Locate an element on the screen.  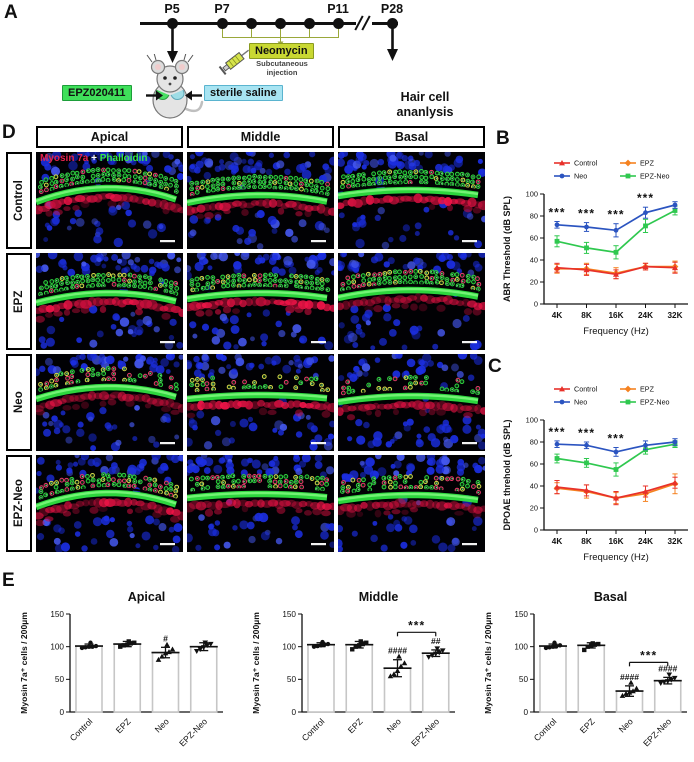
svg-text: 50 is located at coordinates (524, 679).